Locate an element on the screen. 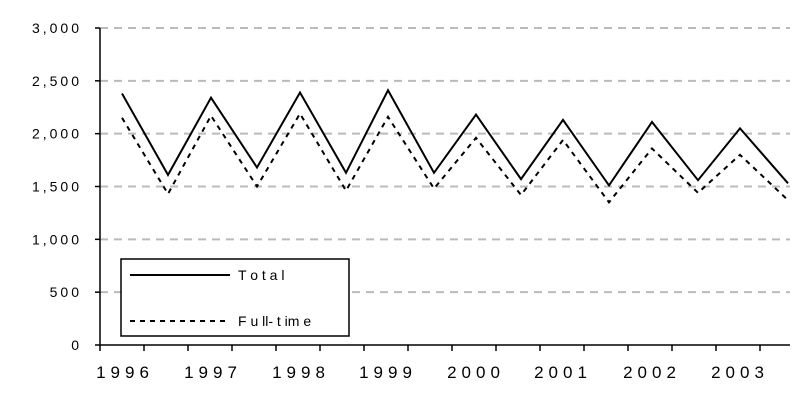 The width and height of the screenshot is (798, 395). y-axis-ticks: 0 500 1,000 1,500 2,000 2,500 3,000 is located at coordinates (66, 186).